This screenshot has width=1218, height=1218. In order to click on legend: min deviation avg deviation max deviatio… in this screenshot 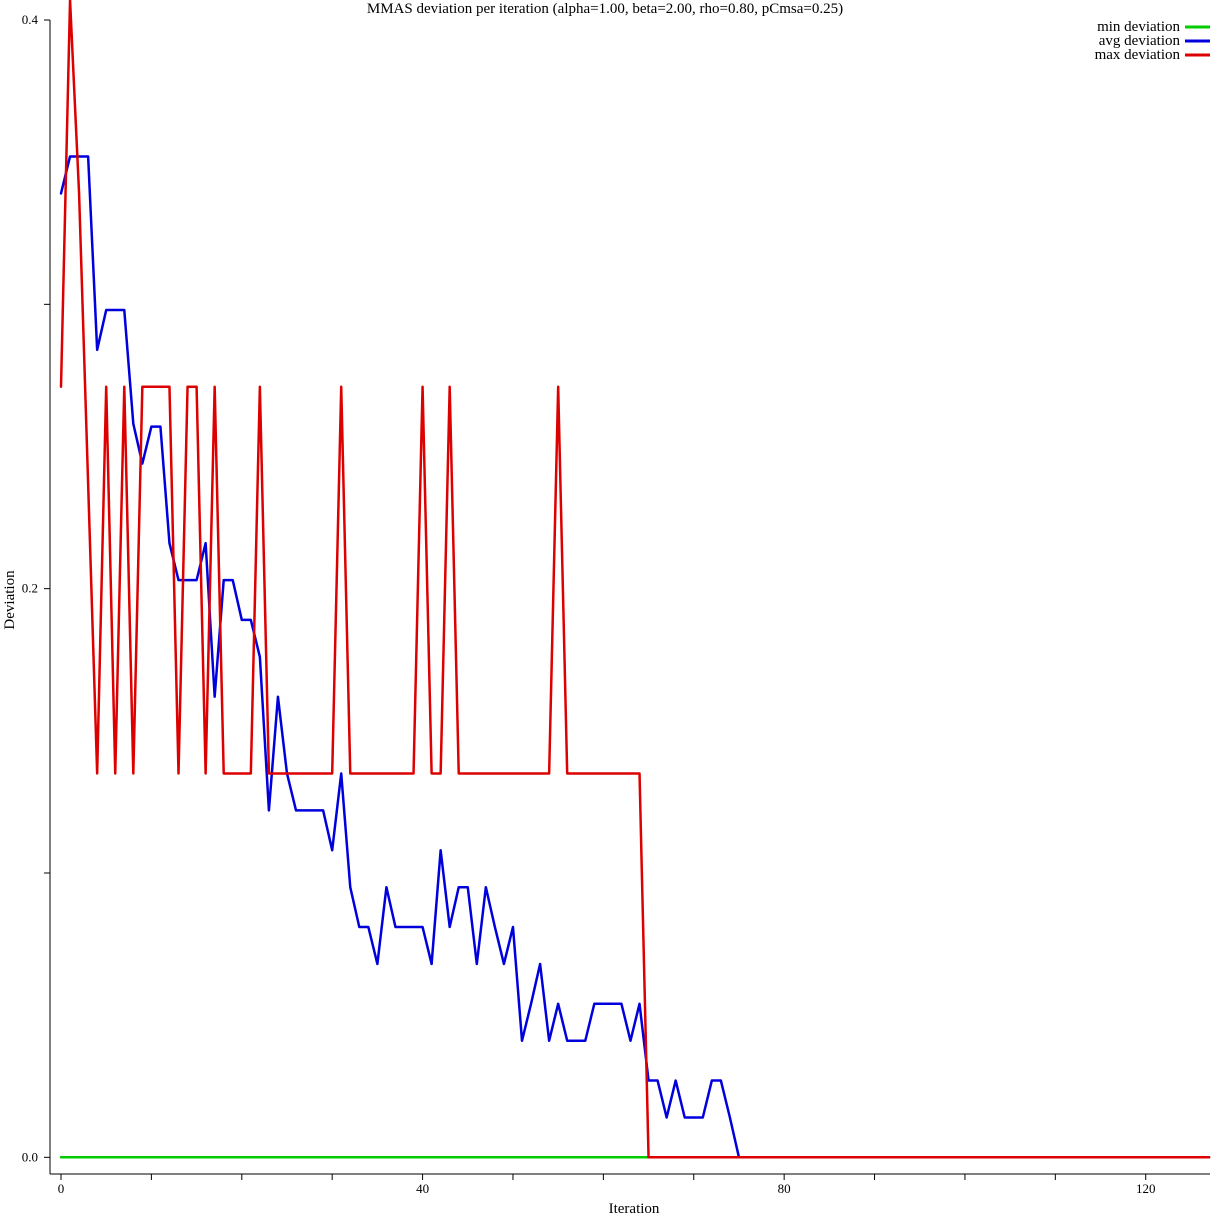, I will do `click(1152, 41)`.